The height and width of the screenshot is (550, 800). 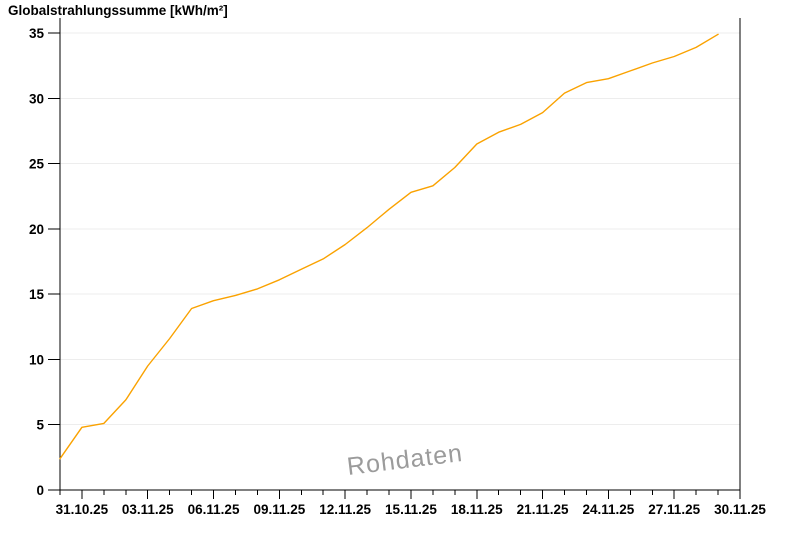 I want to click on x-tick-label-06.11.25: 06.11.25, so click(x=214, y=509).